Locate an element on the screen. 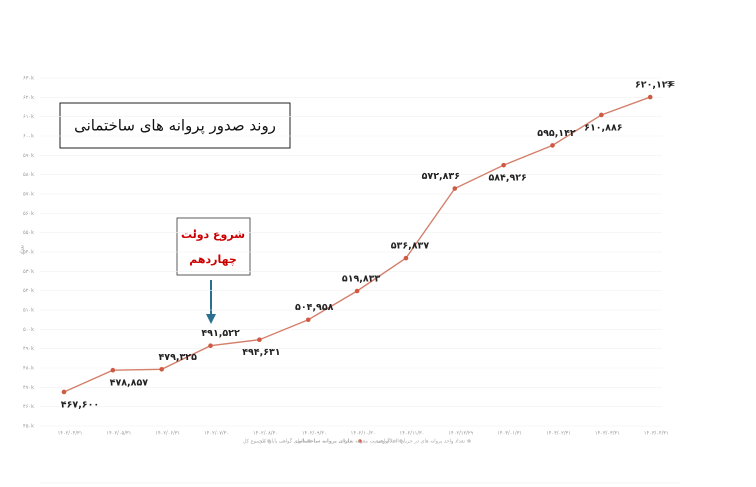  annotation: چهاردهم is located at coordinates (213, 259).